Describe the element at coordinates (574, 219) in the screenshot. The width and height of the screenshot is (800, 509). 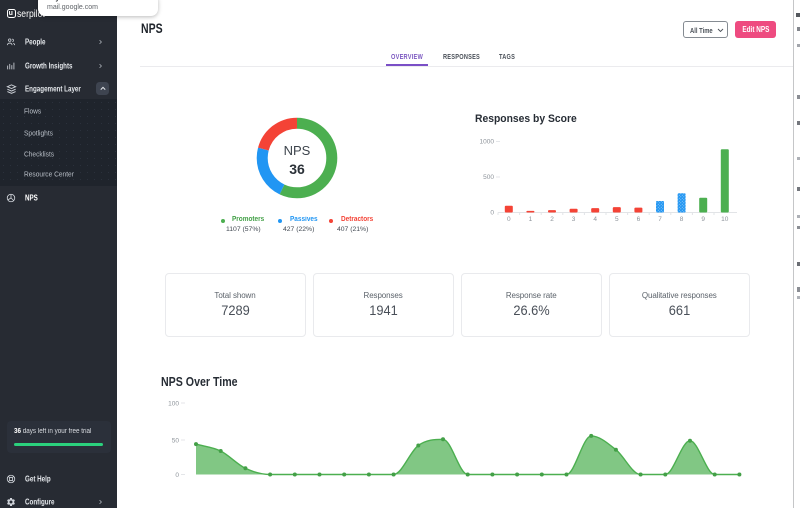
I see `svg-text: 3` at that location.